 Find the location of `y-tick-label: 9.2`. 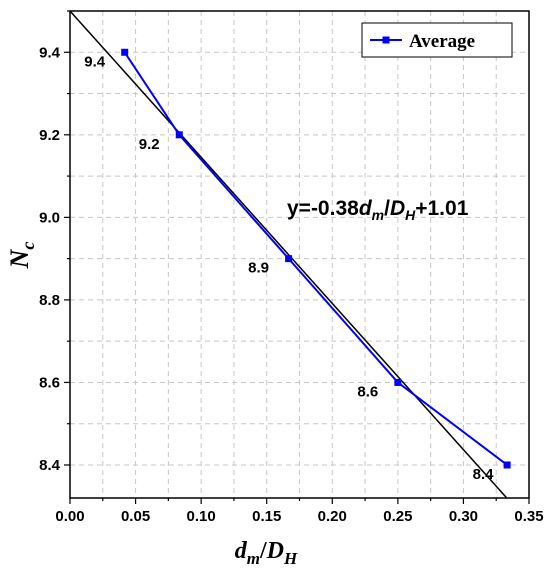

y-tick-label: 9.2 is located at coordinates (49, 135).